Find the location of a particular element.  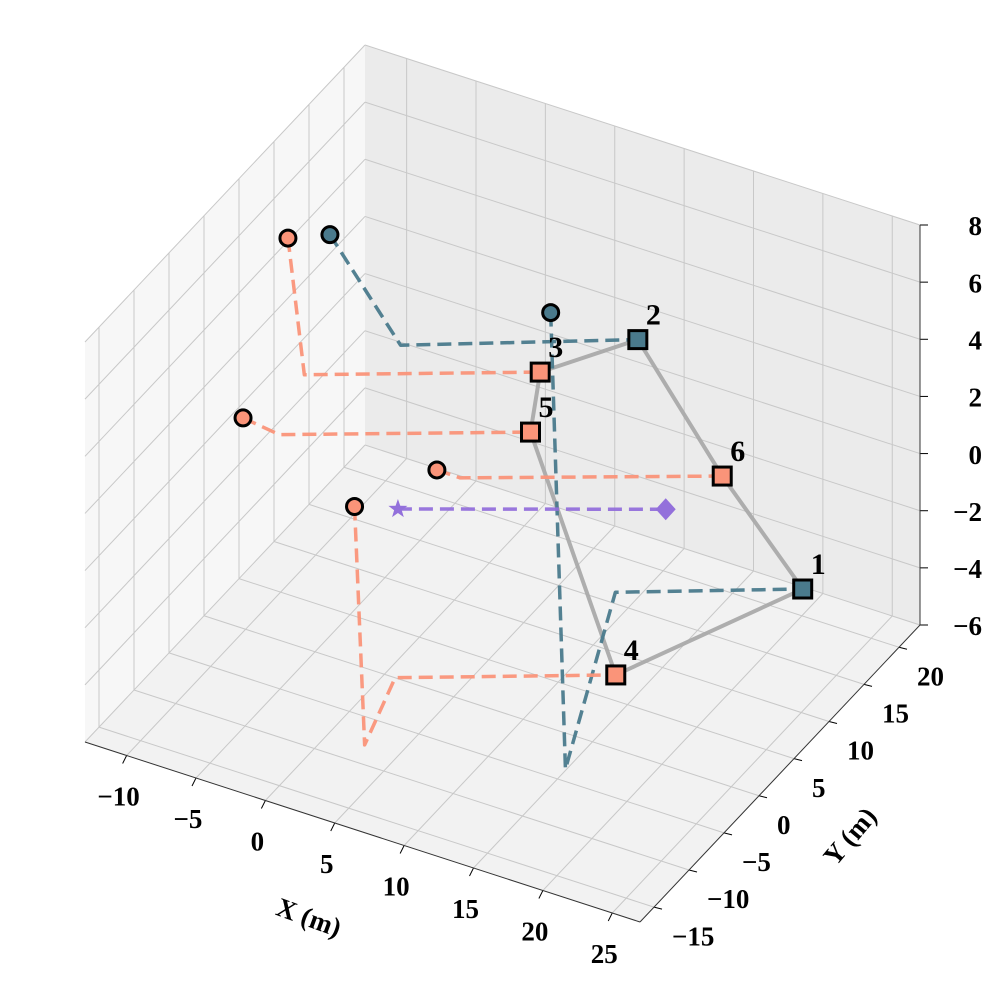

y-tick-label: 15 is located at coordinates (895, 714).